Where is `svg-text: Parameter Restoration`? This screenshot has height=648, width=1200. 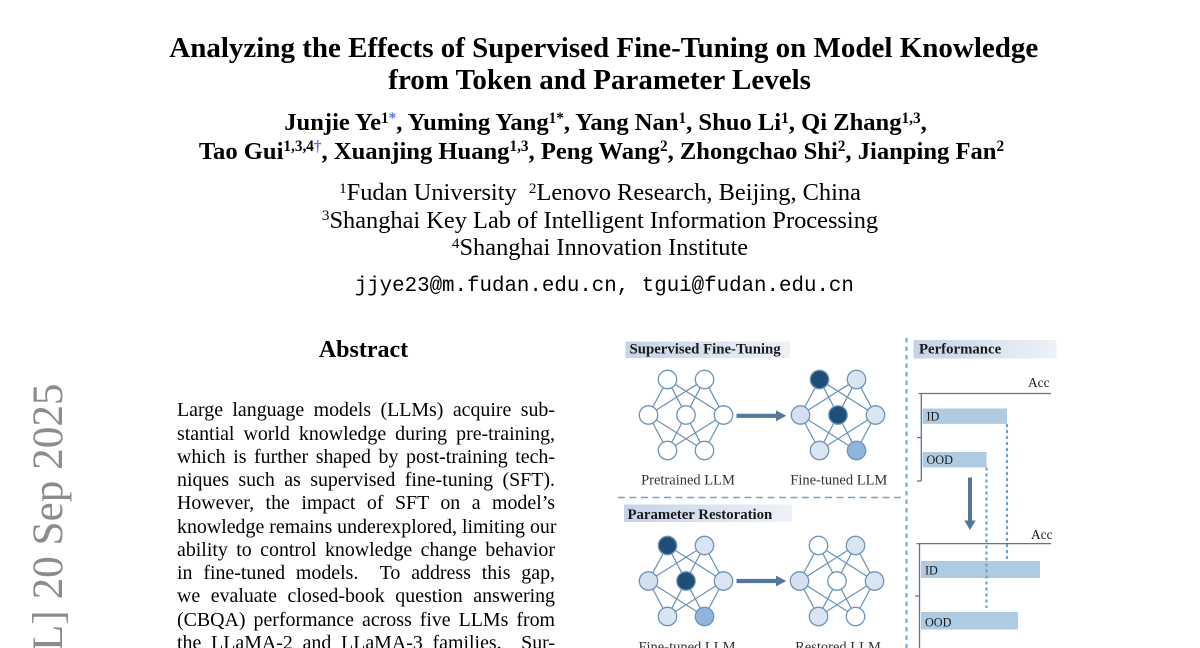 svg-text: Parameter Restoration is located at coordinates (700, 515).